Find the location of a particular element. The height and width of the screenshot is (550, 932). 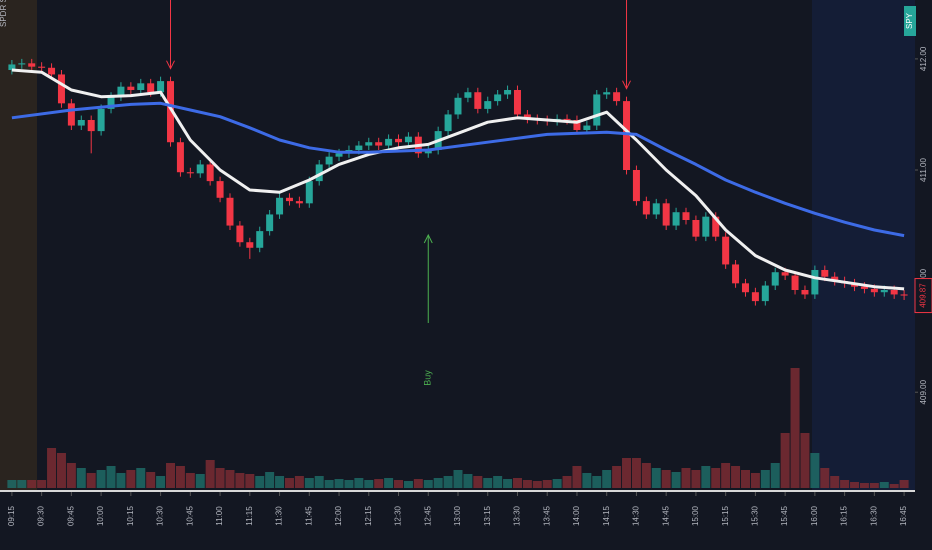

postmarket-shade is located at coordinates (863, 245).